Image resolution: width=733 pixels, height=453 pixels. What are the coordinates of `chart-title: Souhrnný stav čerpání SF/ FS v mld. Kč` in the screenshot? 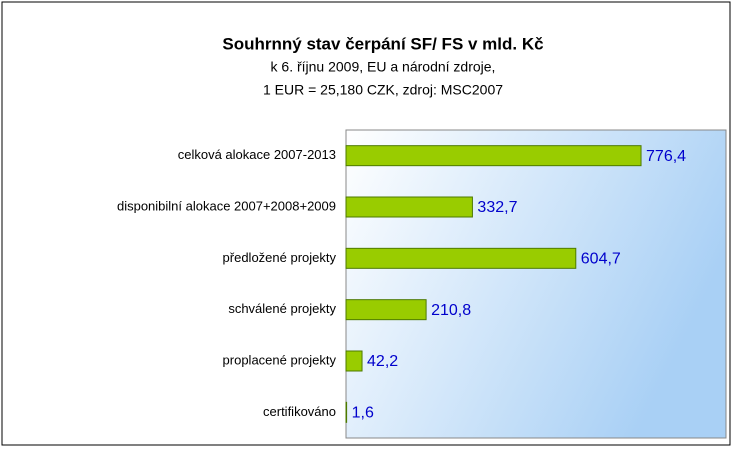 It's located at (382, 43).